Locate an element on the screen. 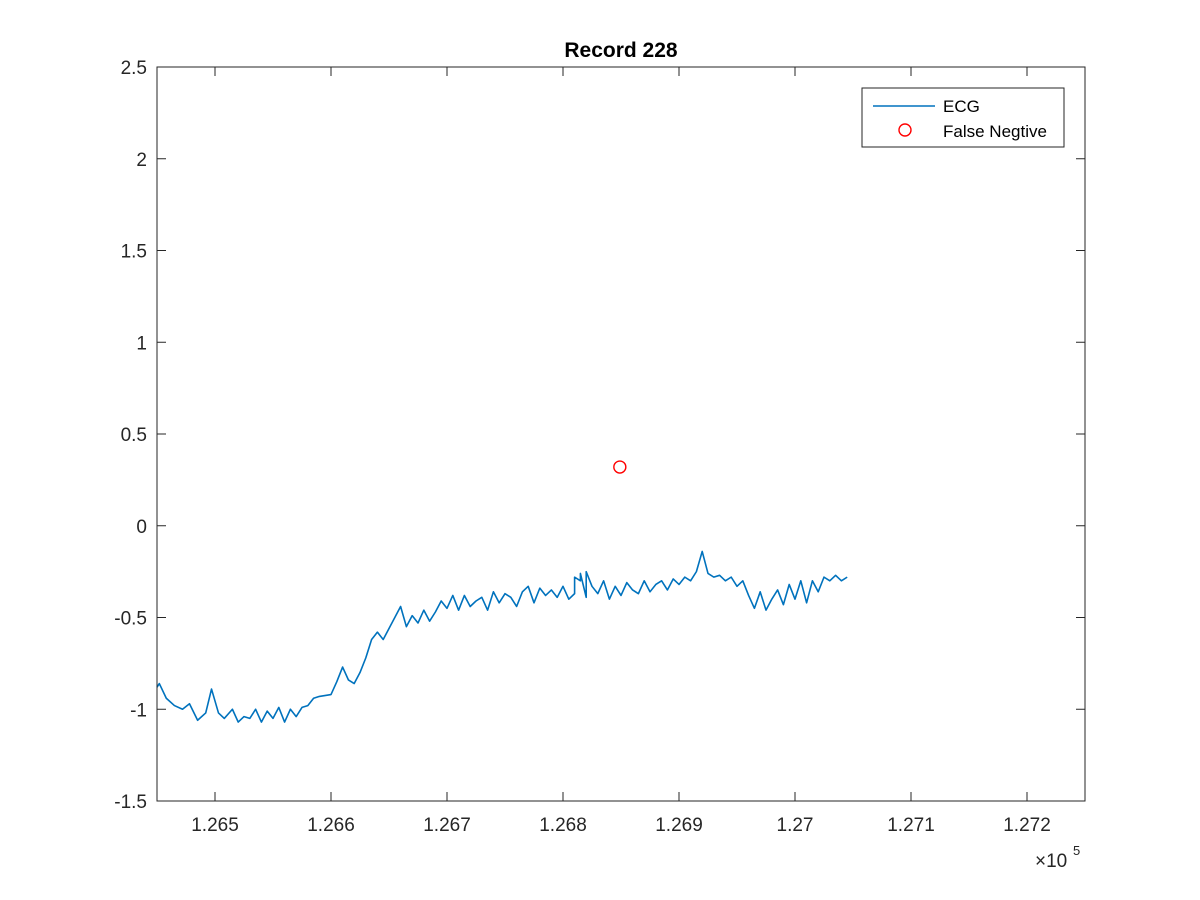  x-tick-label-1: 1.266 is located at coordinates (331, 825).